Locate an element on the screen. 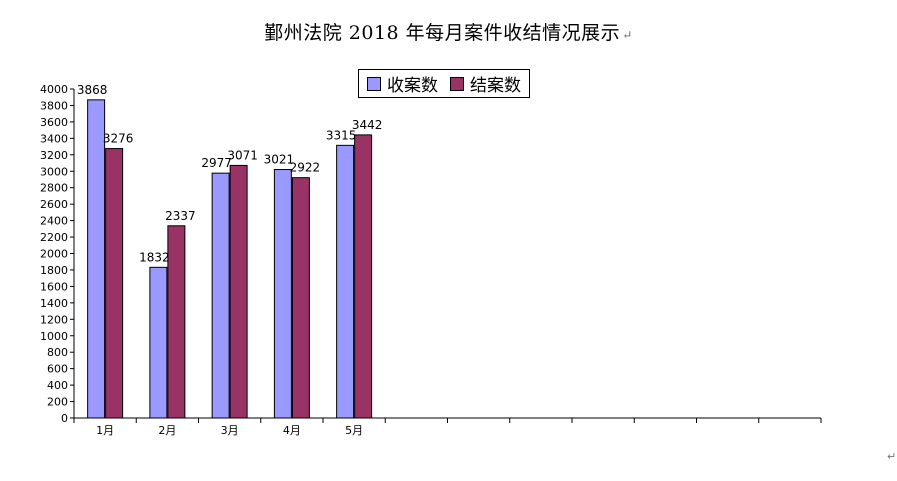  chart-title: 鄞州法院 2018 年每月案件收结情况展示 ↵ is located at coordinates (448, 31).